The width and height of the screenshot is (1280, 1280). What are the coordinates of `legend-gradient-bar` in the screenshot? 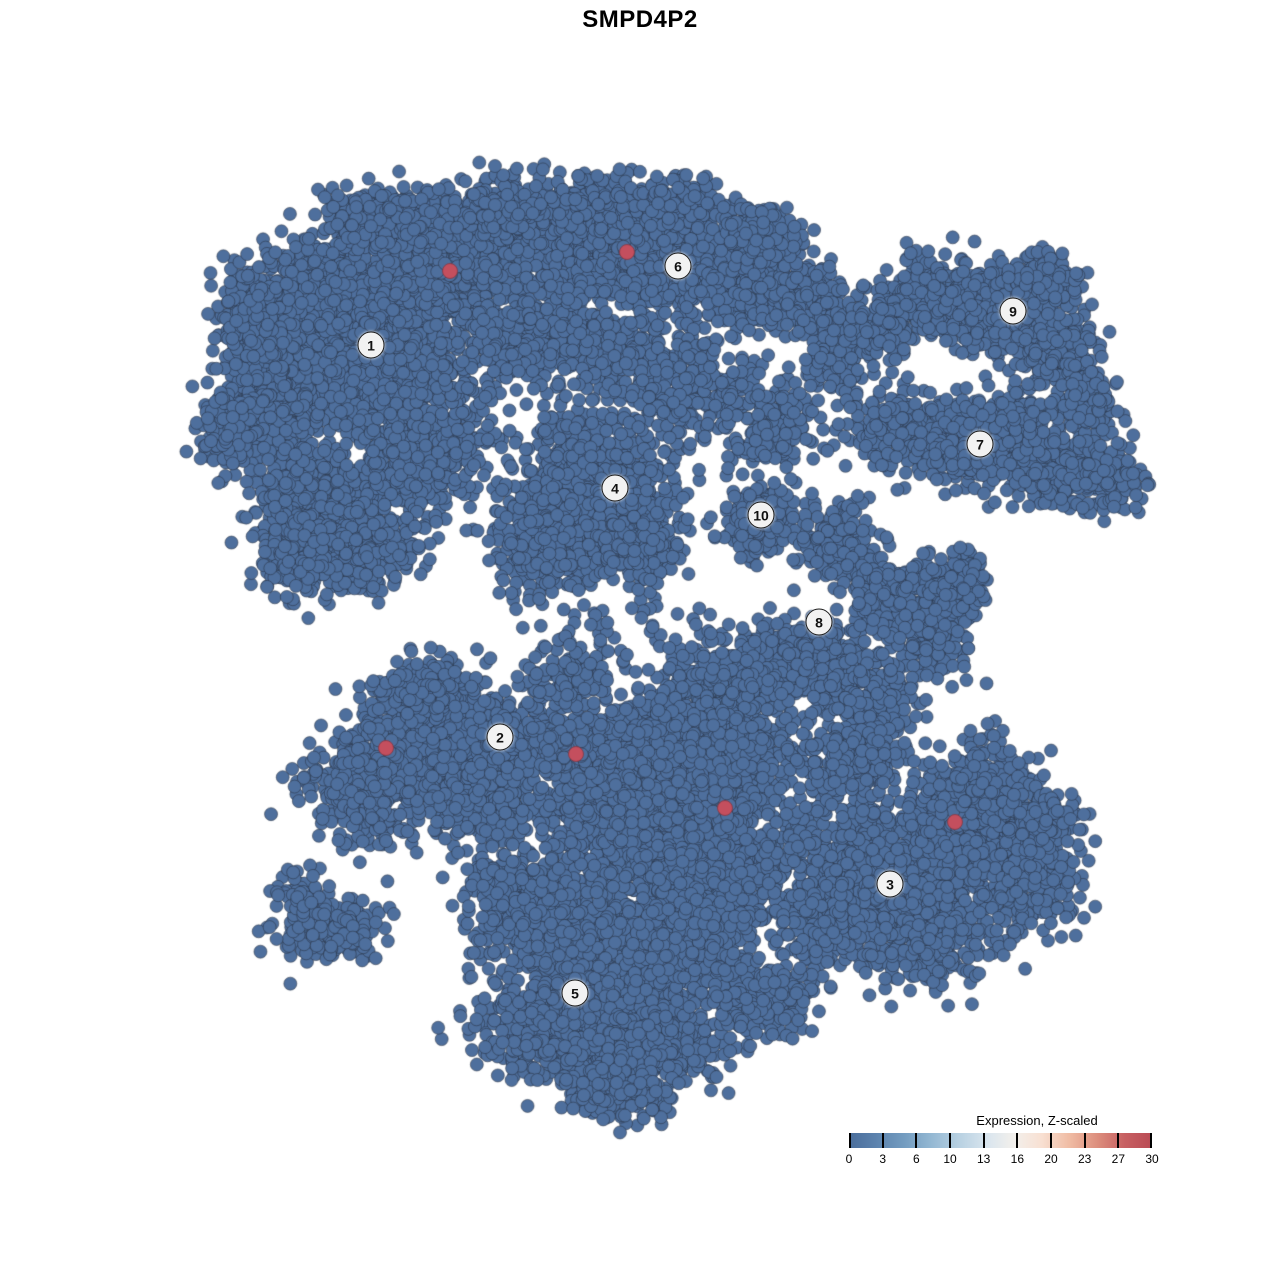 It's located at (1000, 1140).